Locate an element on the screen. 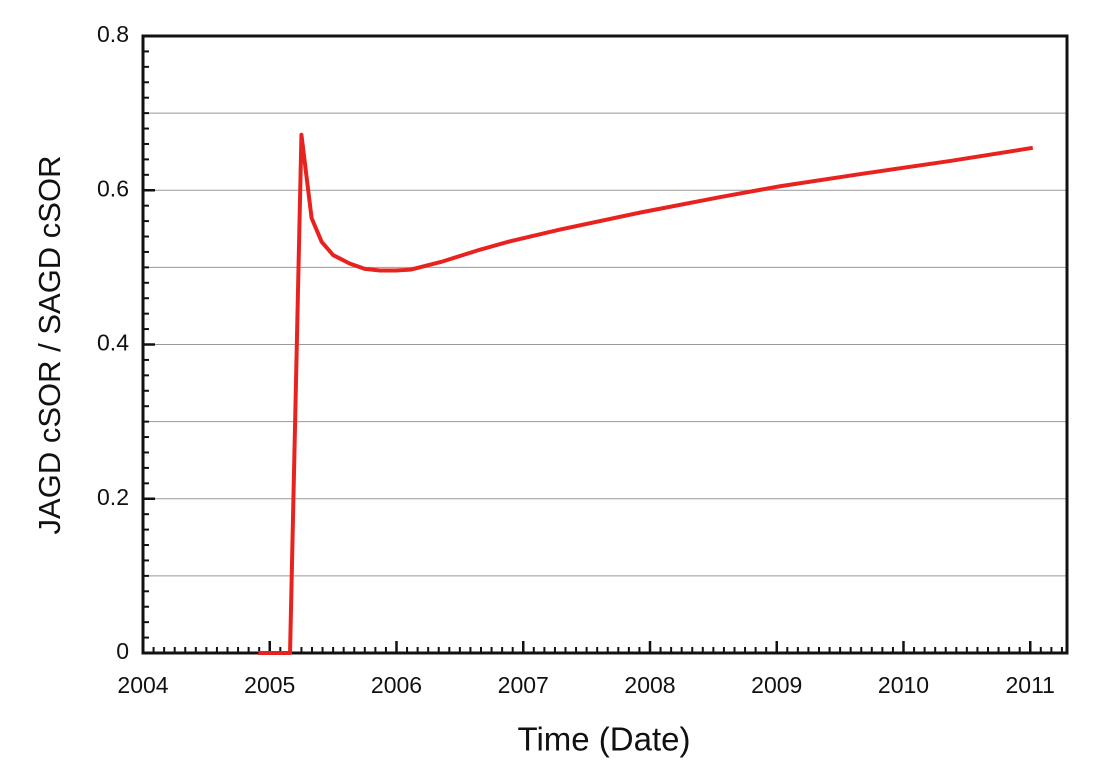 The image size is (1100, 780). y-tick-label: 0 is located at coordinates (122, 651).